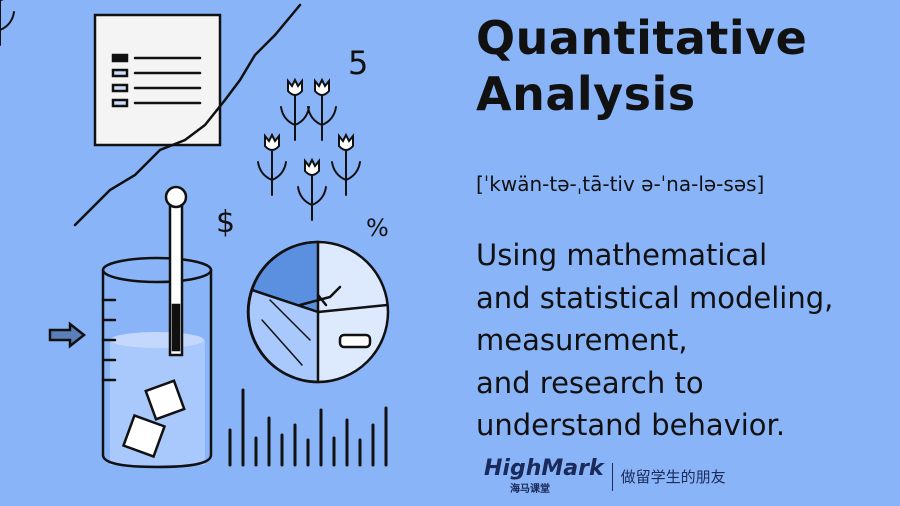  Describe the element at coordinates (157, 80) in the screenshot. I see `document-icon` at that location.